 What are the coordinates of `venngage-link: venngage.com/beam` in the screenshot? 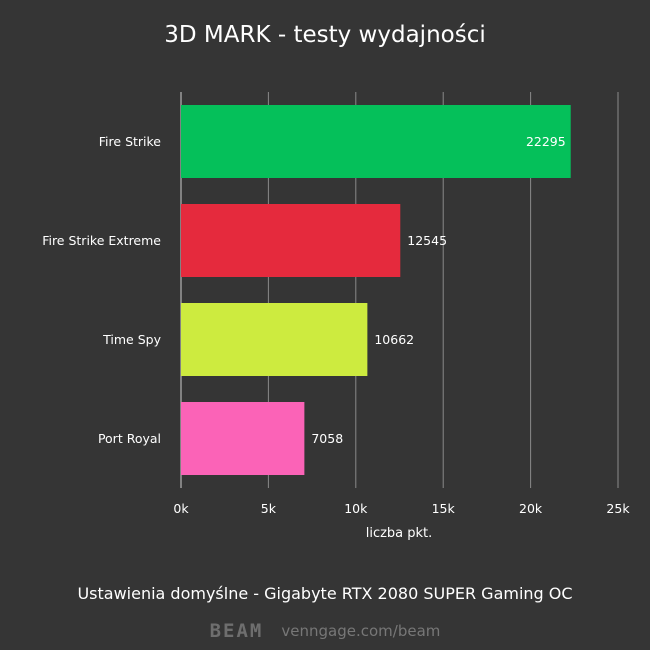 It's located at (361, 631).